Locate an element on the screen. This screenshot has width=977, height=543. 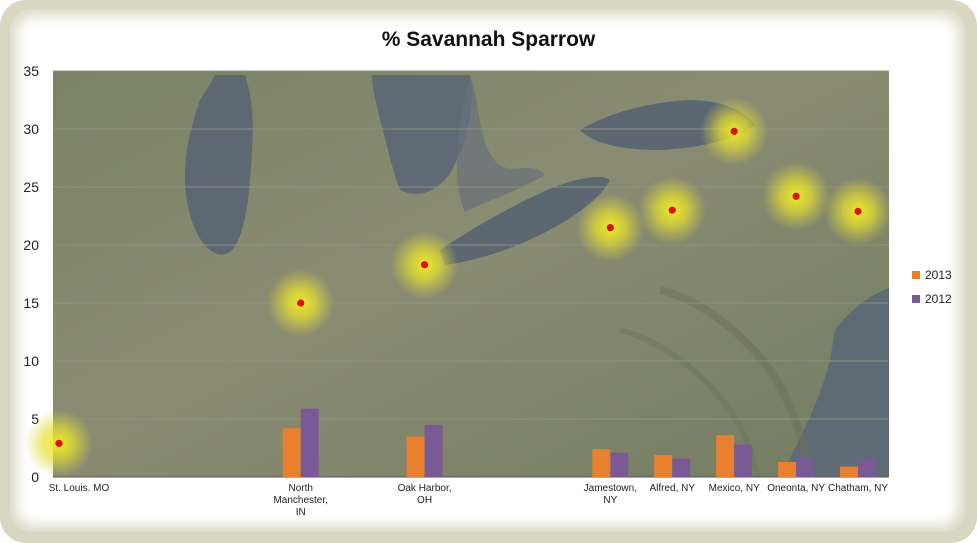
y-tick-label: 35 is located at coordinates (31, 71).